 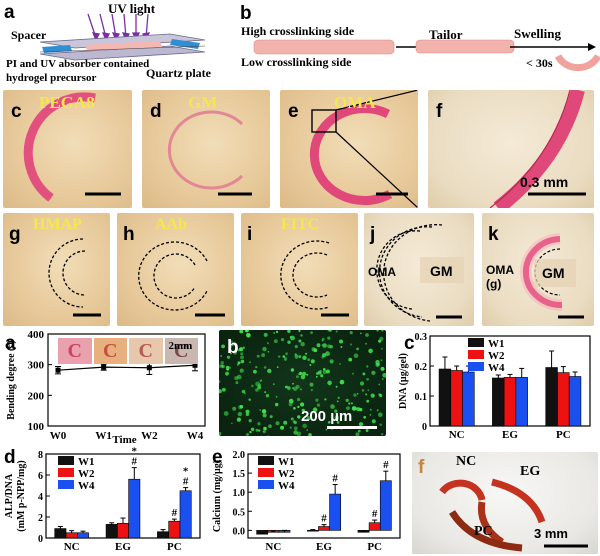 What do you see at coordinates (36, 427) in the screenshot?
I see `y-tick-label: 100` at bounding box center [36, 427].